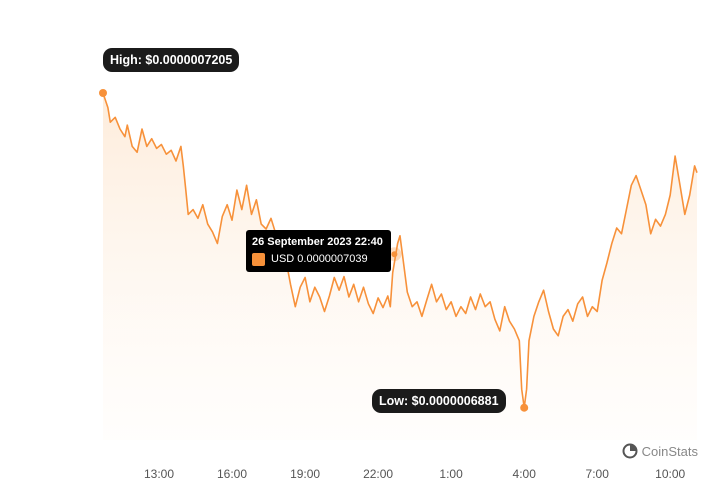  What do you see at coordinates (318, 251) in the screenshot?
I see `price-tooltip: 26 September 2023 22:40 USD 0.0000007039` at bounding box center [318, 251].